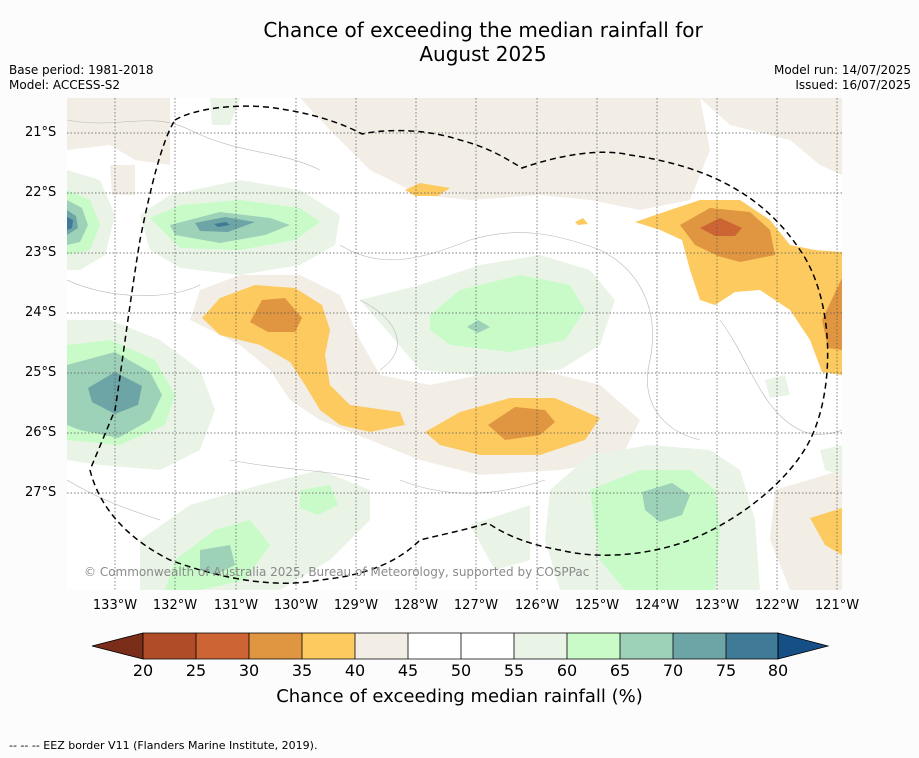  Describe the element at coordinates (81, 70) in the screenshot. I see `base-period: Base period: 1981-2018` at that location.